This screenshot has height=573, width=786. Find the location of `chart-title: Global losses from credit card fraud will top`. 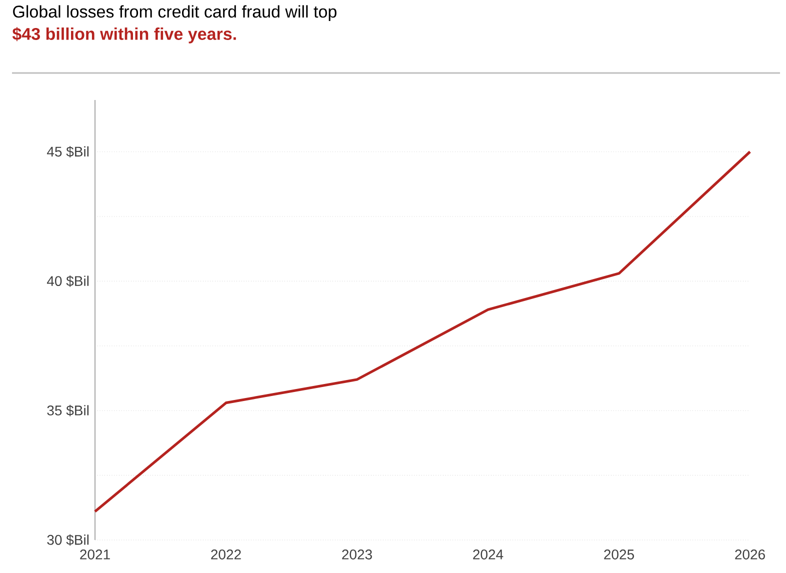

chart-title: Global losses from credit card fraud will top is located at coordinates (174, 13).